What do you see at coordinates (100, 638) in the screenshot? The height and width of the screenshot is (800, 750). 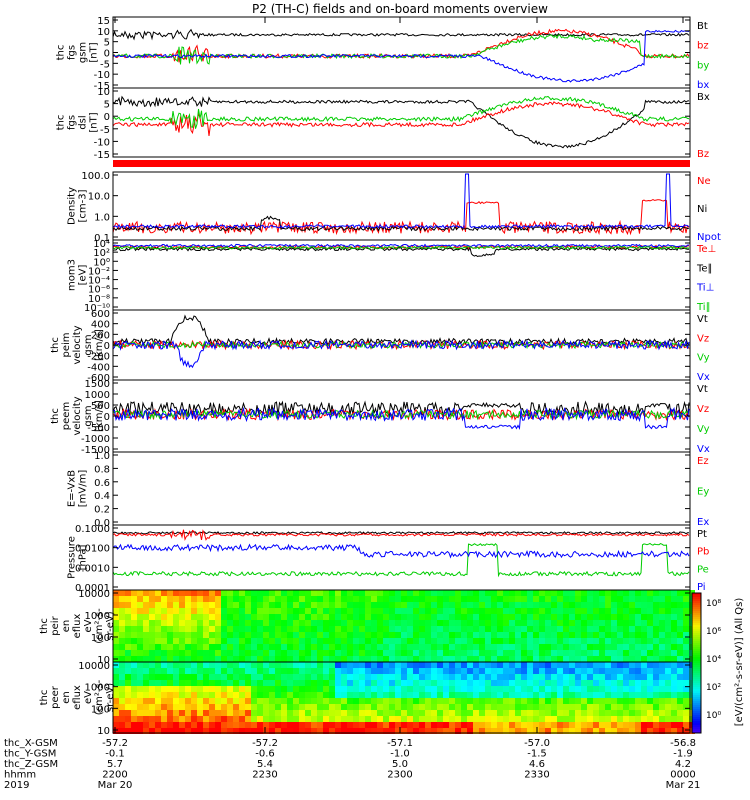 I see `y-tick-label: 100` at bounding box center [100, 638].